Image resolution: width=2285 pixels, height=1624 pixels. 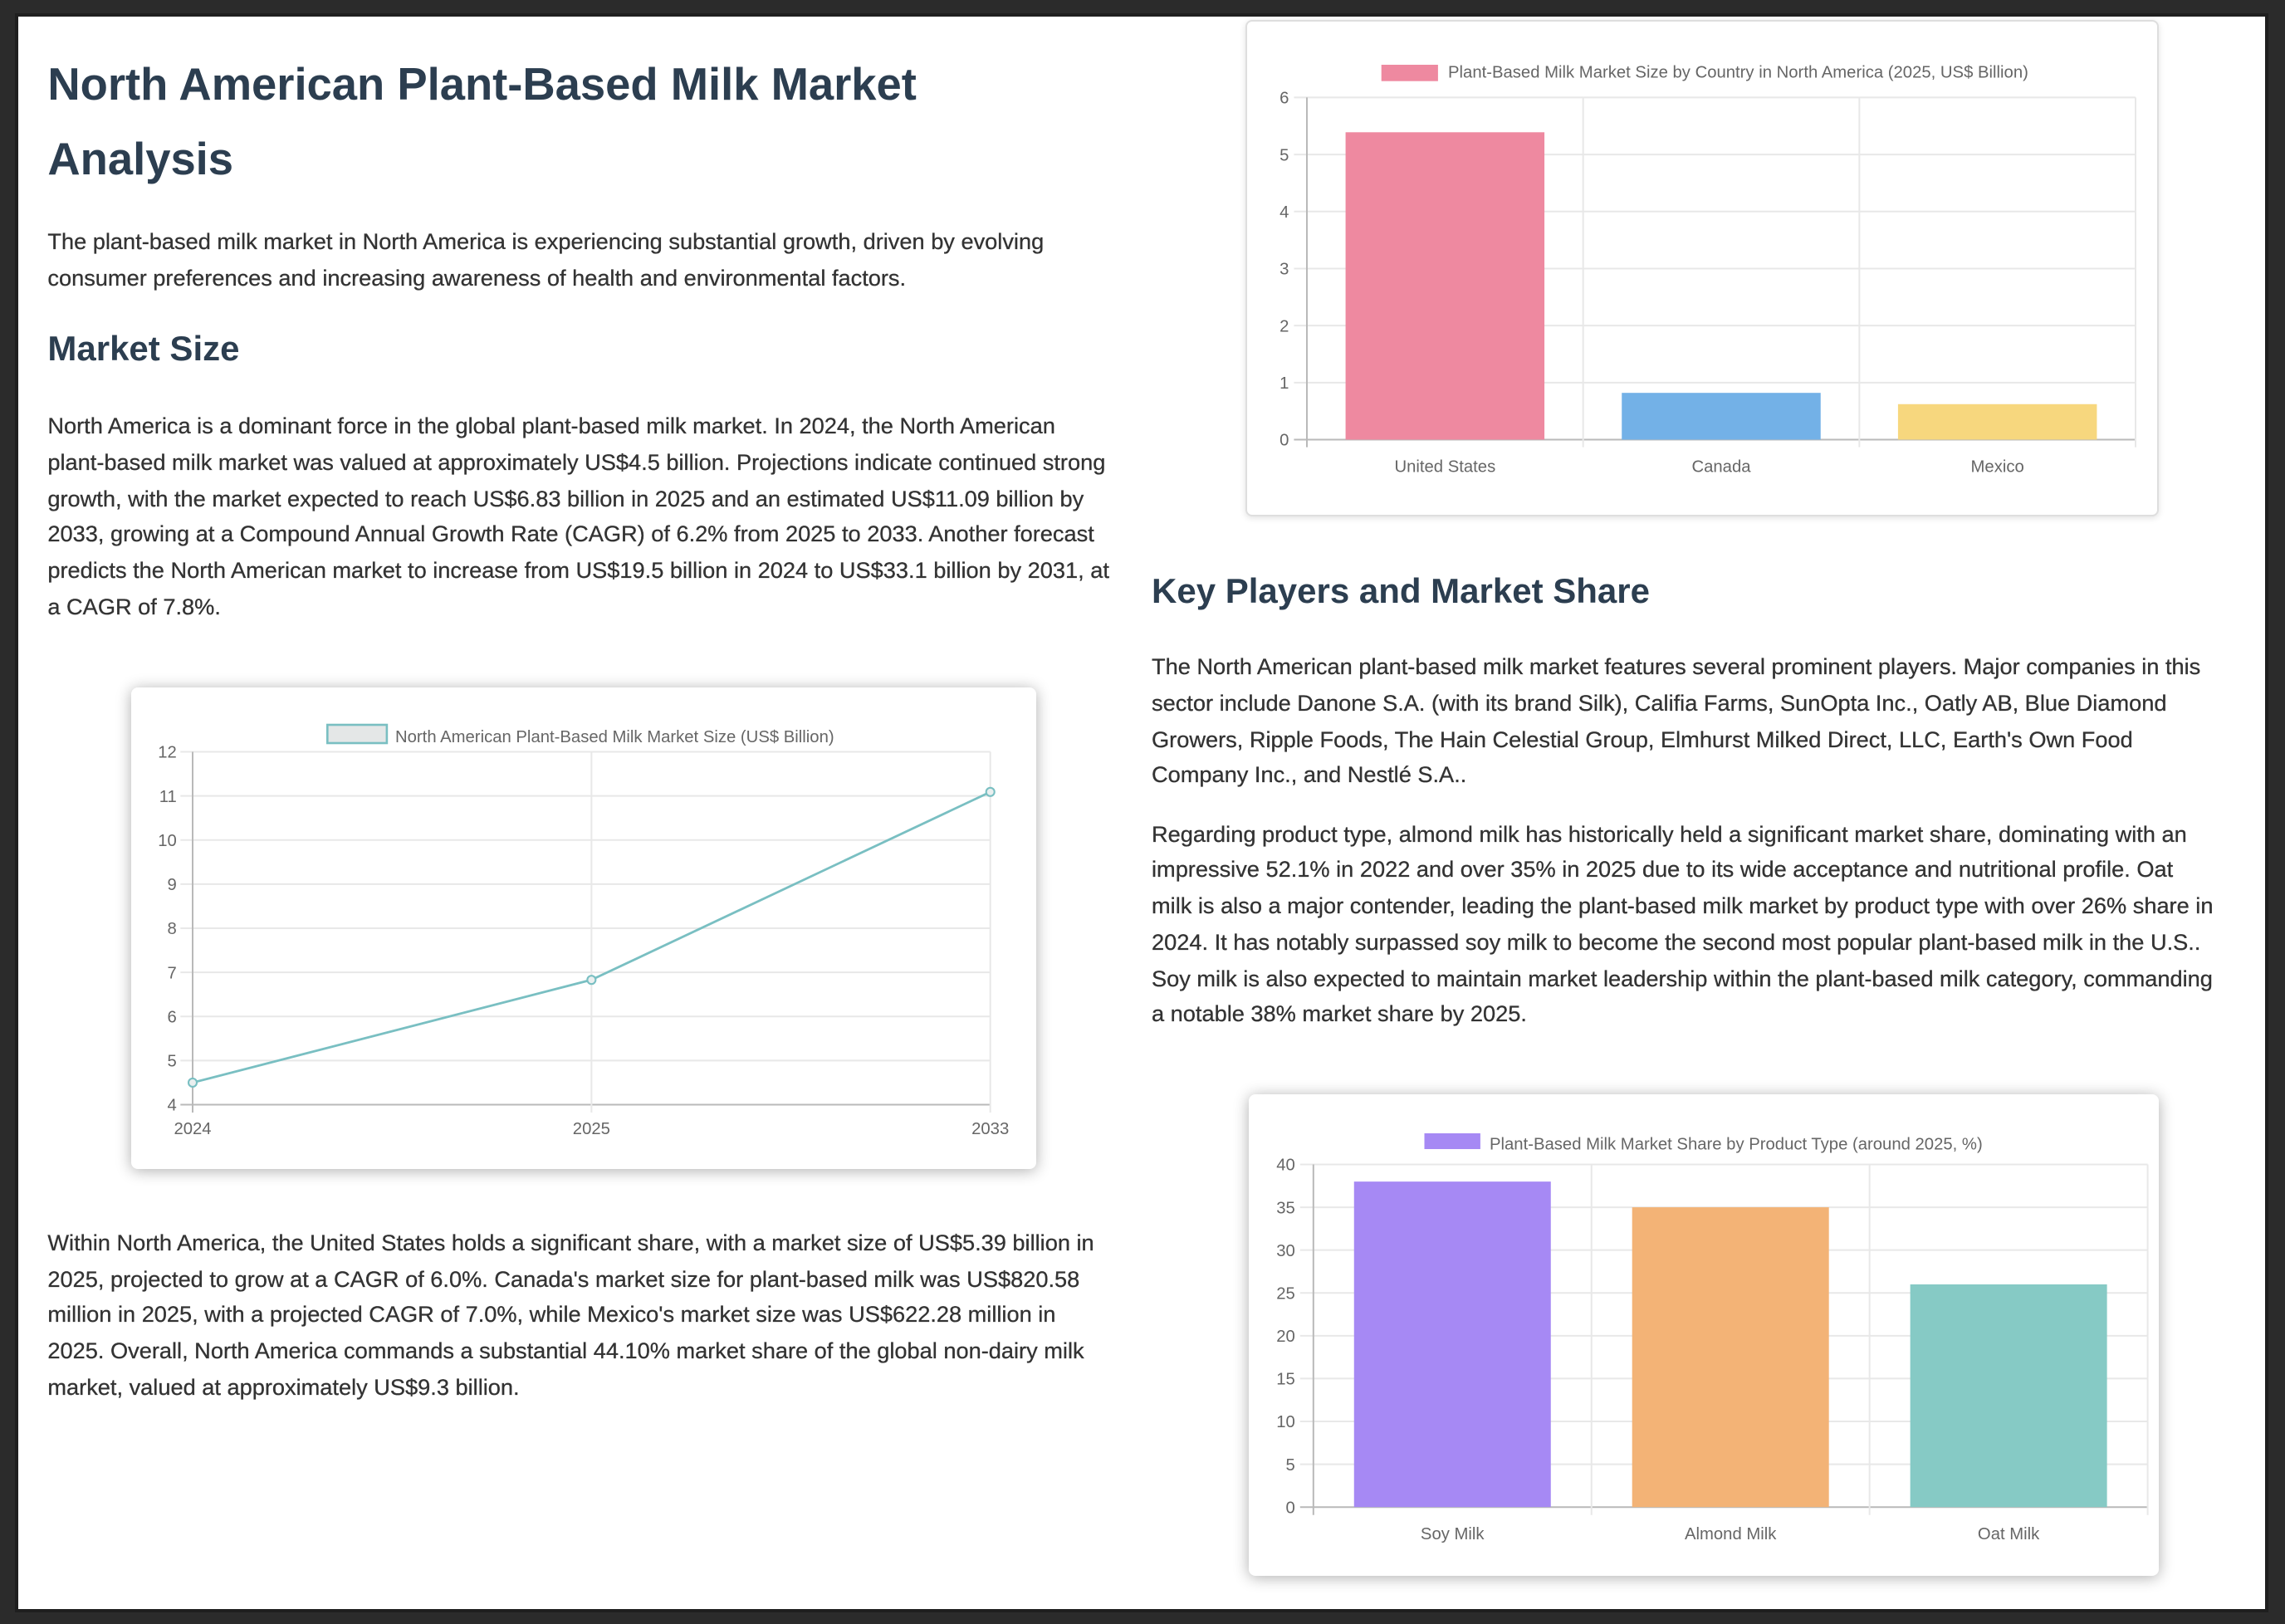 I want to click on svg-text: 8, so click(x=172, y=928).